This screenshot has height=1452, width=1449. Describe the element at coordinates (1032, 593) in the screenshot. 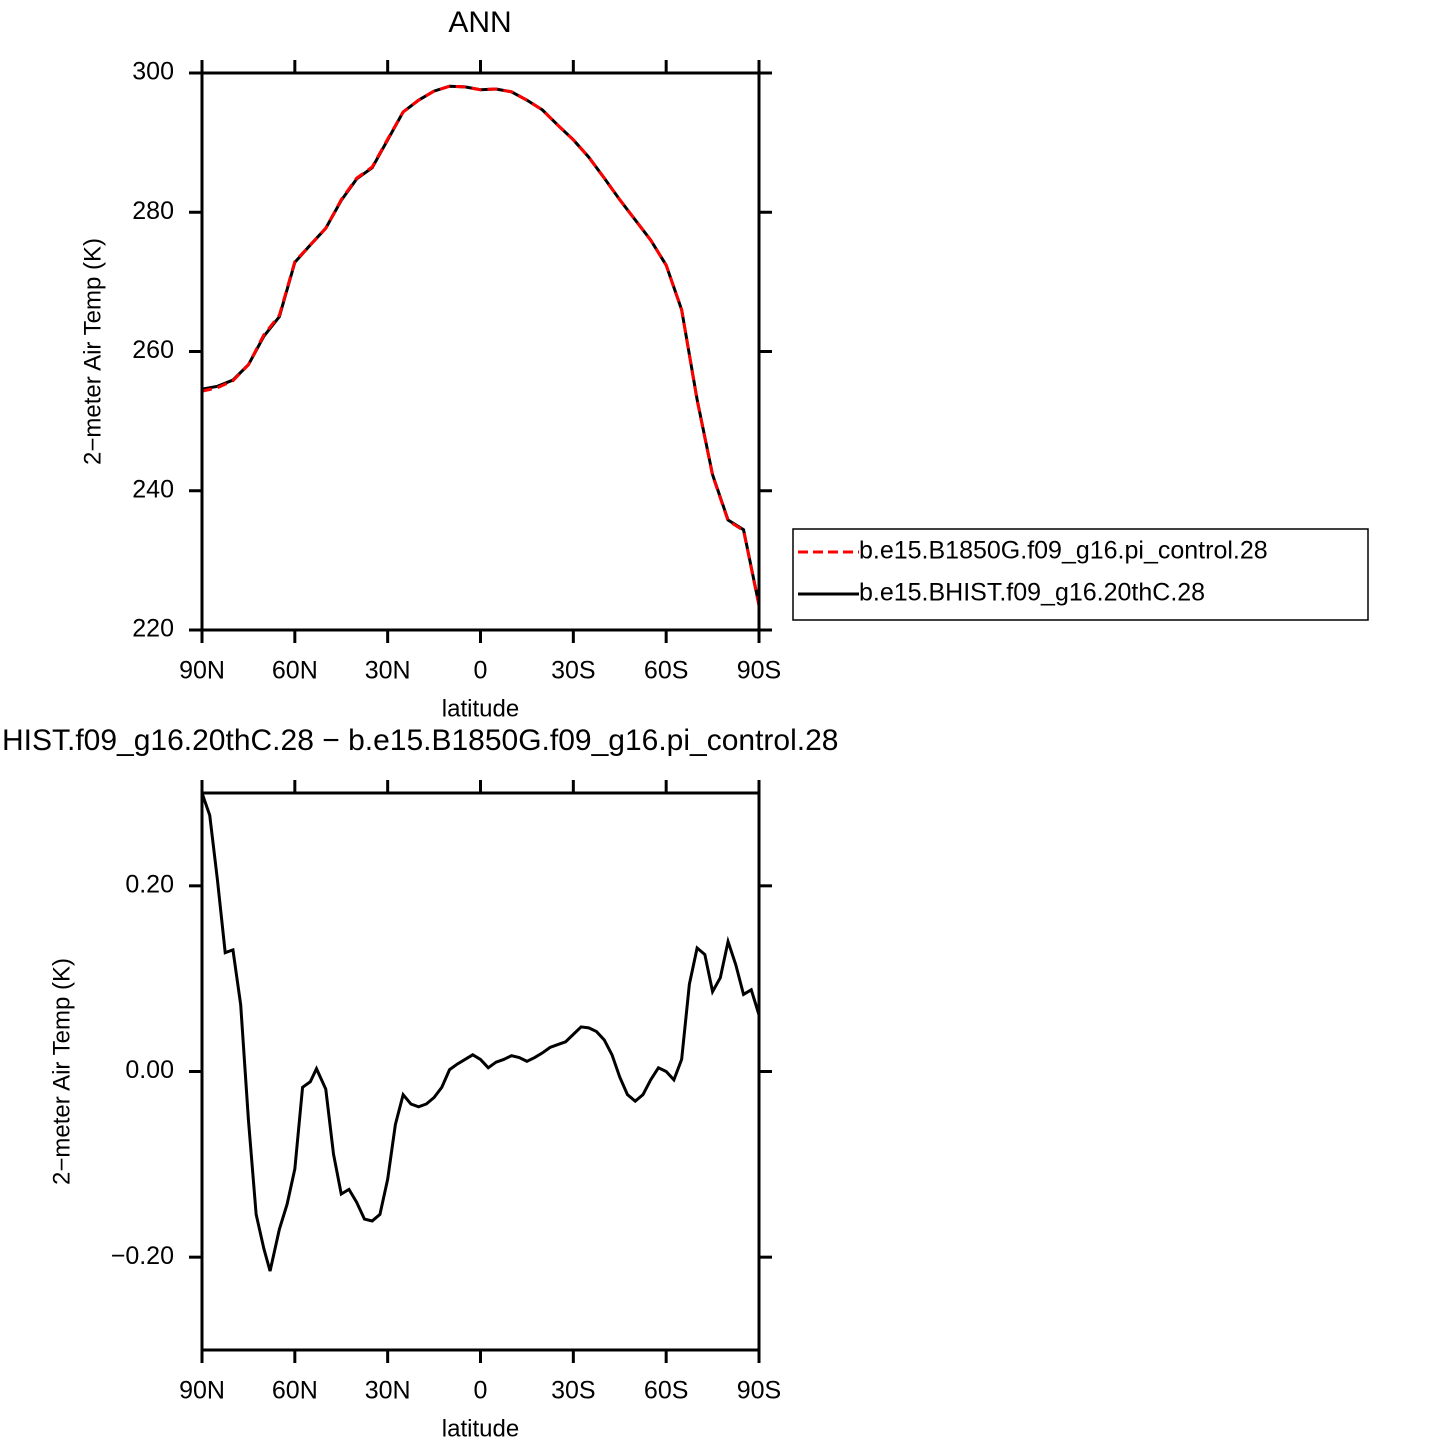

I see `legend-label: b.e15.BHIST.f09_g16.20thC.28` at that location.